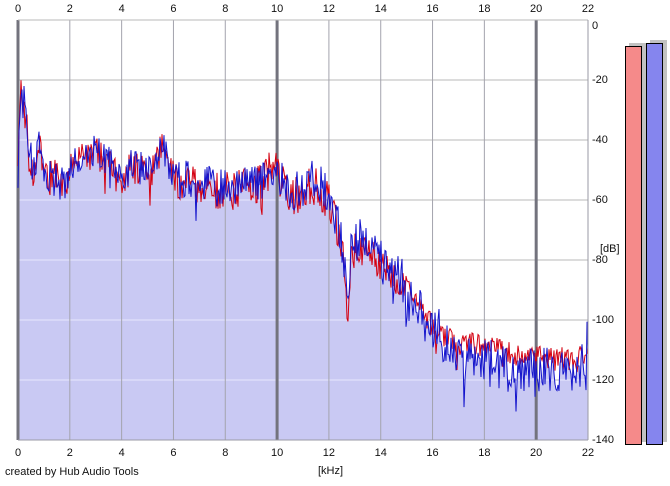  Describe the element at coordinates (484, 9) in the screenshot. I see `x-tick-label-top: 18` at that location.